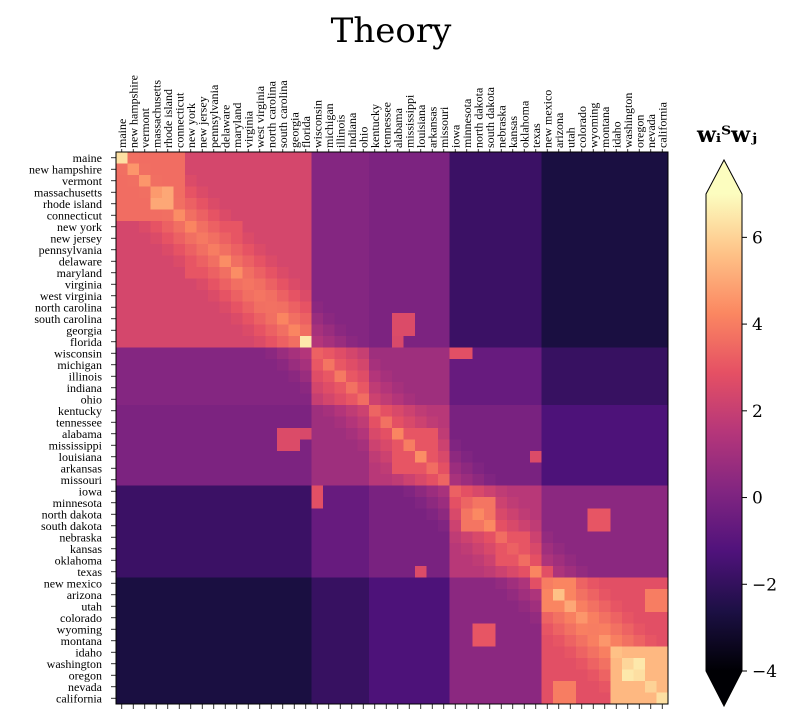 The height and width of the screenshot is (725, 791). Describe the element at coordinates (79, 227) in the screenshot. I see `y-tick-label: new york` at that location.